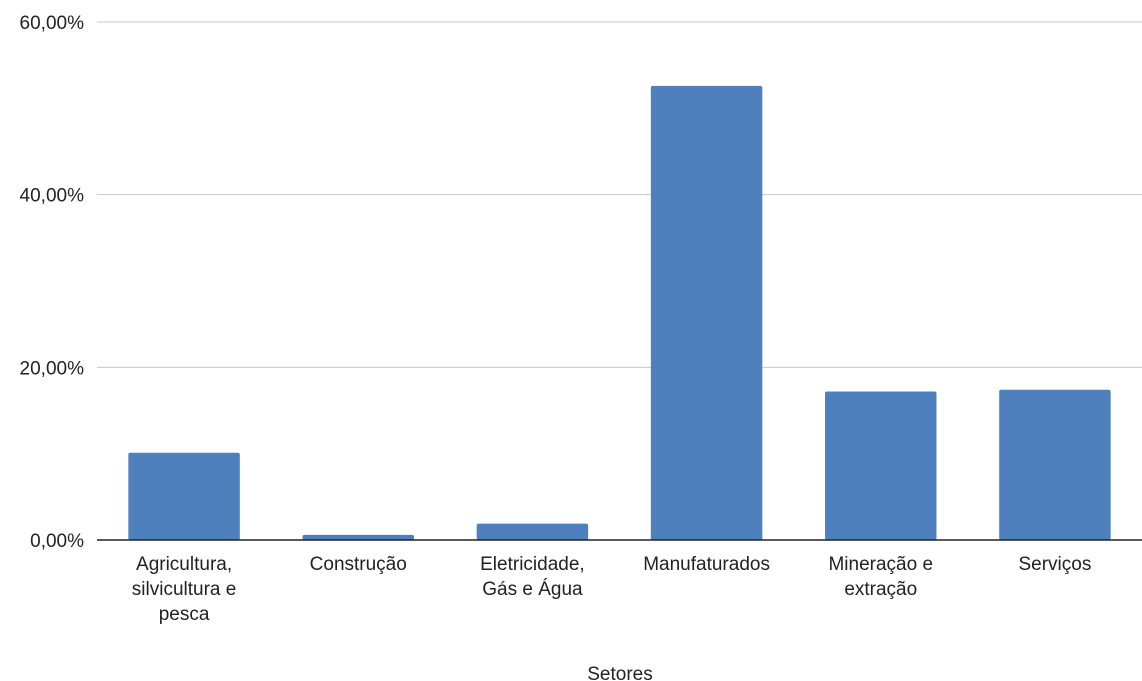 This screenshot has width=1142, height=681. Describe the element at coordinates (358, 564) in the screenshot. I see `x-category-label: Construção` at that location.